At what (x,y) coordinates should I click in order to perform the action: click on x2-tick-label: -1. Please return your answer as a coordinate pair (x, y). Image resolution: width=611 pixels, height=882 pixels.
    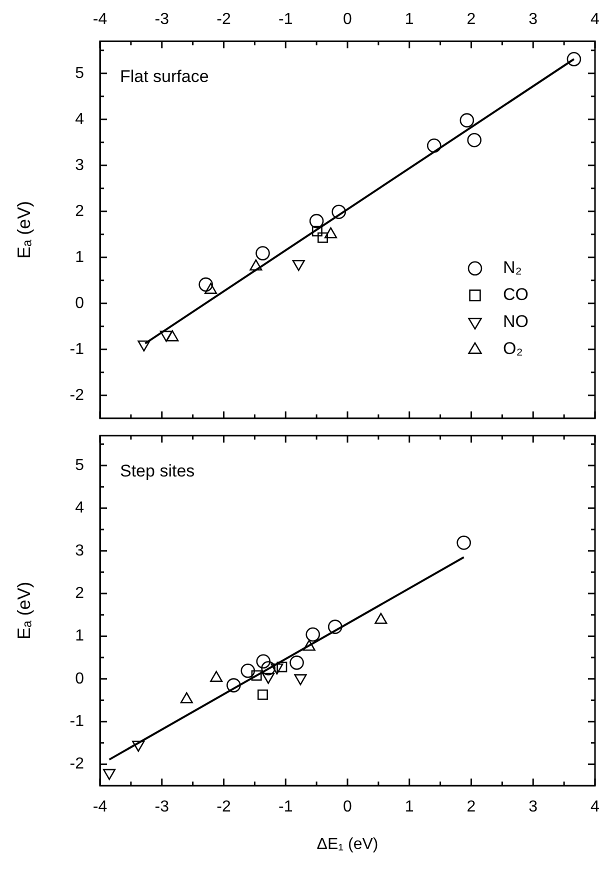
    Looking at the image, I should click on (285, 19).